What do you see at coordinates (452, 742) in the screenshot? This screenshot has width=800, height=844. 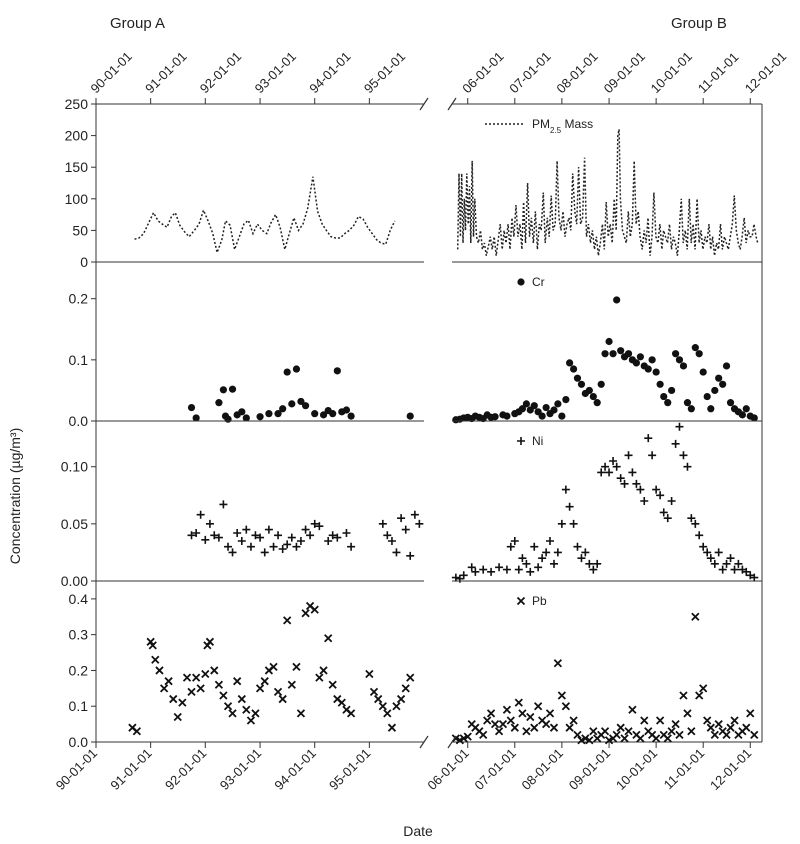 I see `break-slash` at bounding box center [452, 742].